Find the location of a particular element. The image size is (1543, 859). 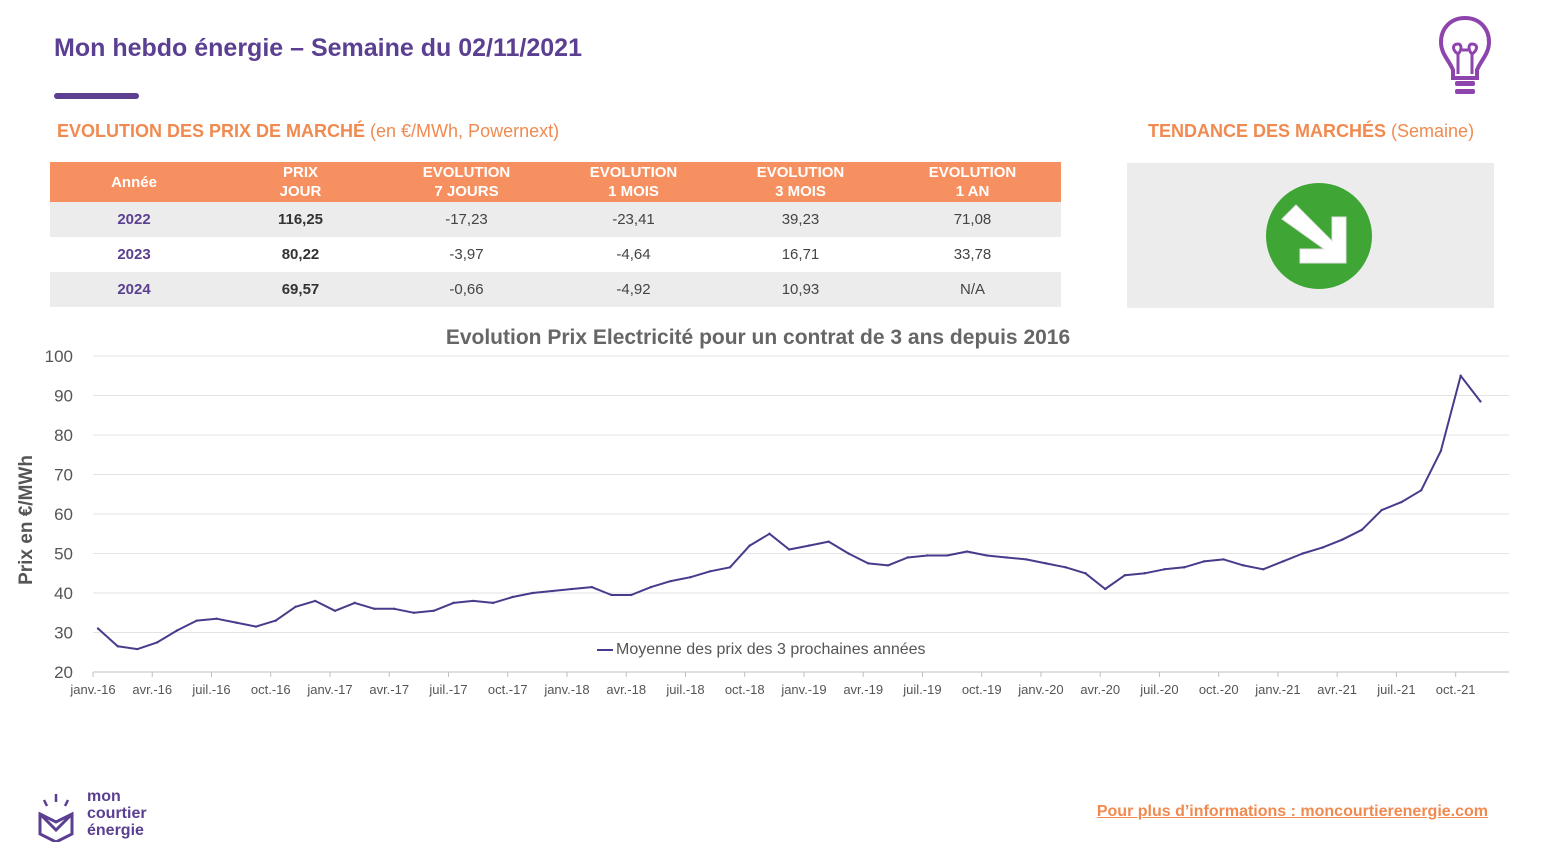

x-tick-label: avr.-17 is located at coordinates (389, 689).